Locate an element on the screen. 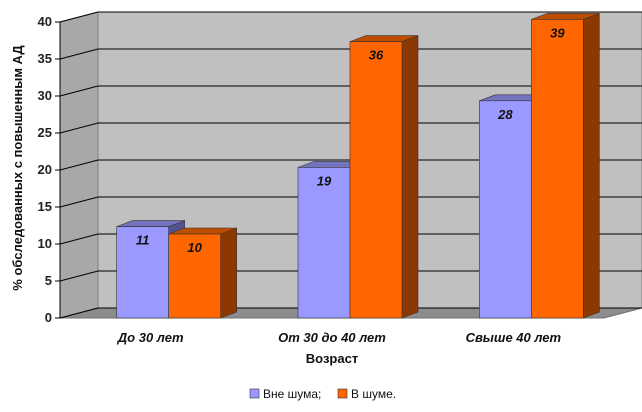 The image size is (642, 412). x-tick-label: До 30 лет is located at coordinates (150, 337).